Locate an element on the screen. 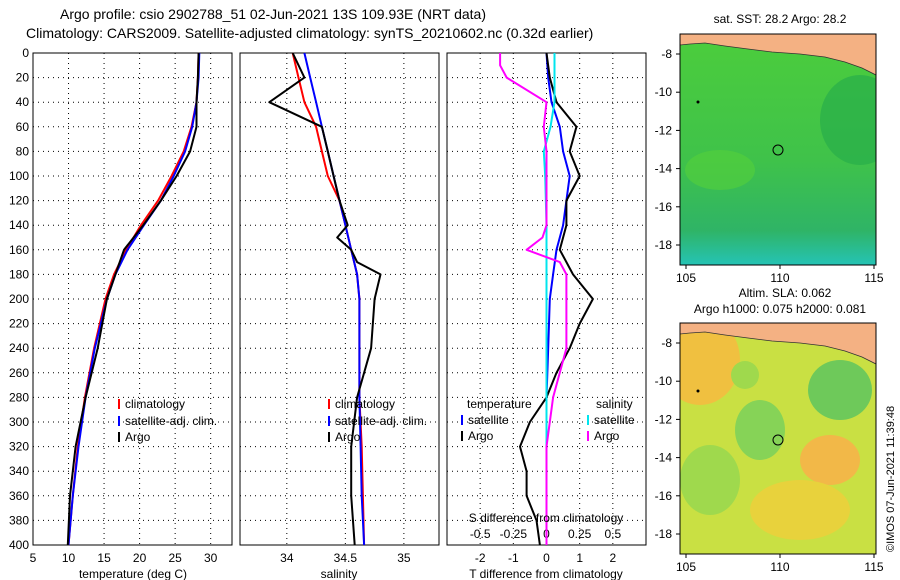 This screenshot has height=580, width=900. sla-map-frame is located at coordinates (778, 438).